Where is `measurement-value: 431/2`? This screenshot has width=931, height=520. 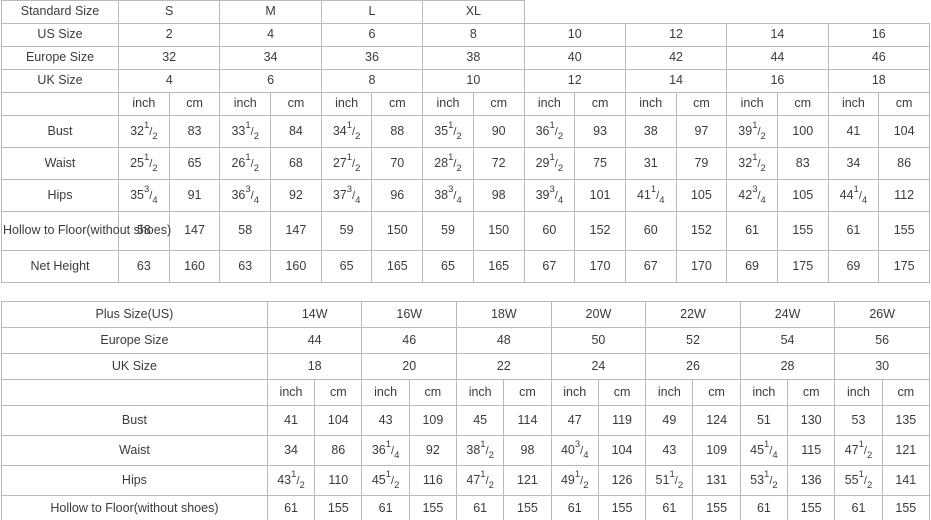 measurement-value: 431/2 is located at coordinates (291, 480).